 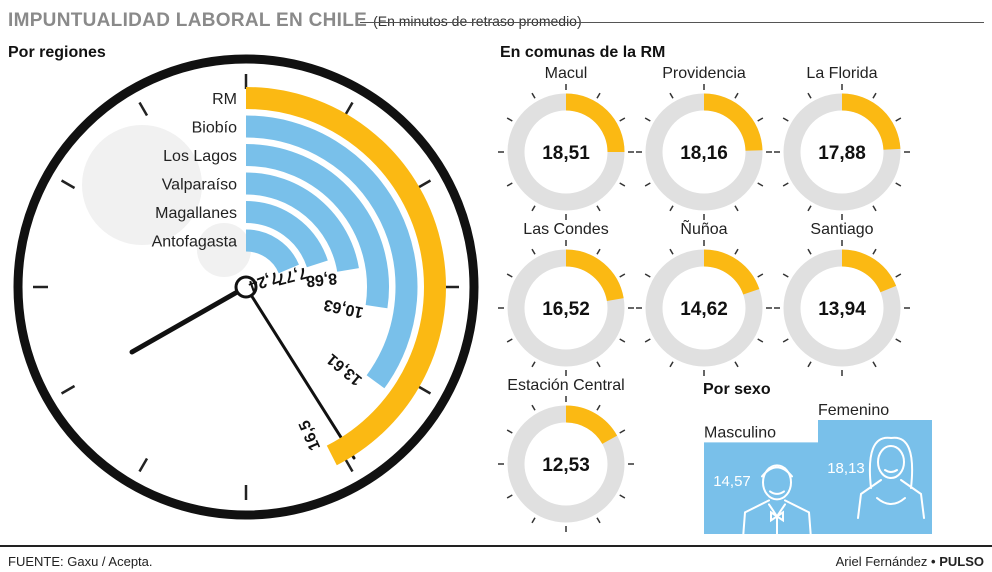 I want to click on source-note: FUENTE: Gaxu / Acepta., so click(x=80, y=561).